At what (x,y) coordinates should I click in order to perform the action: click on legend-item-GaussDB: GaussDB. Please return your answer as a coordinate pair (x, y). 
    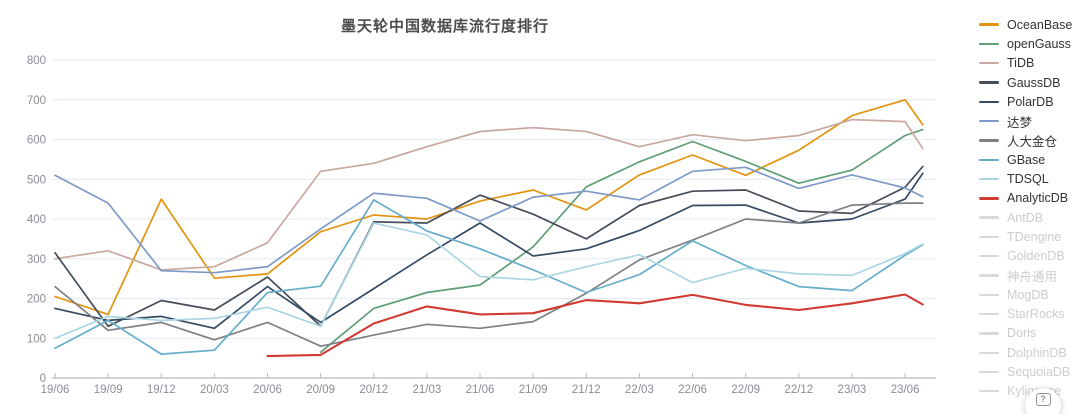
    Looking at the image, I should click on (1025, 82).